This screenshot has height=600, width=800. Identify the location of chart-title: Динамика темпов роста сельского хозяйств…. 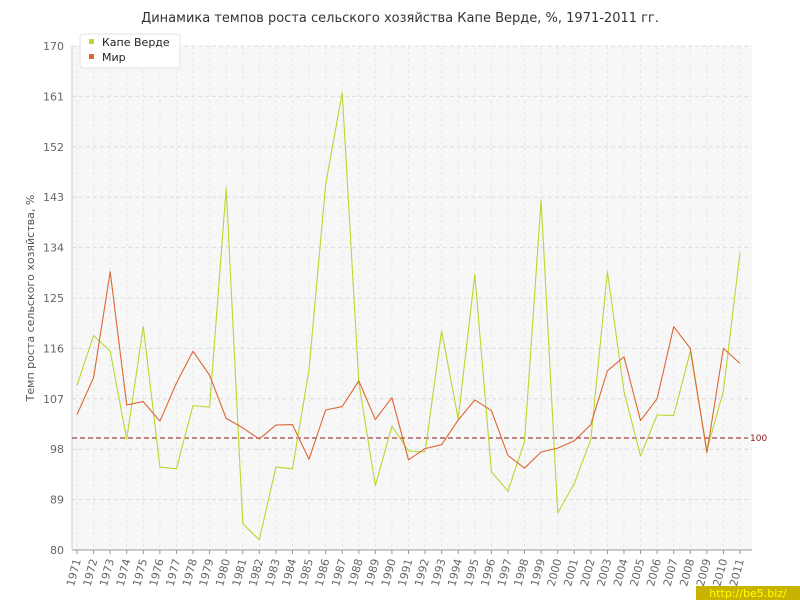
(400, 18).